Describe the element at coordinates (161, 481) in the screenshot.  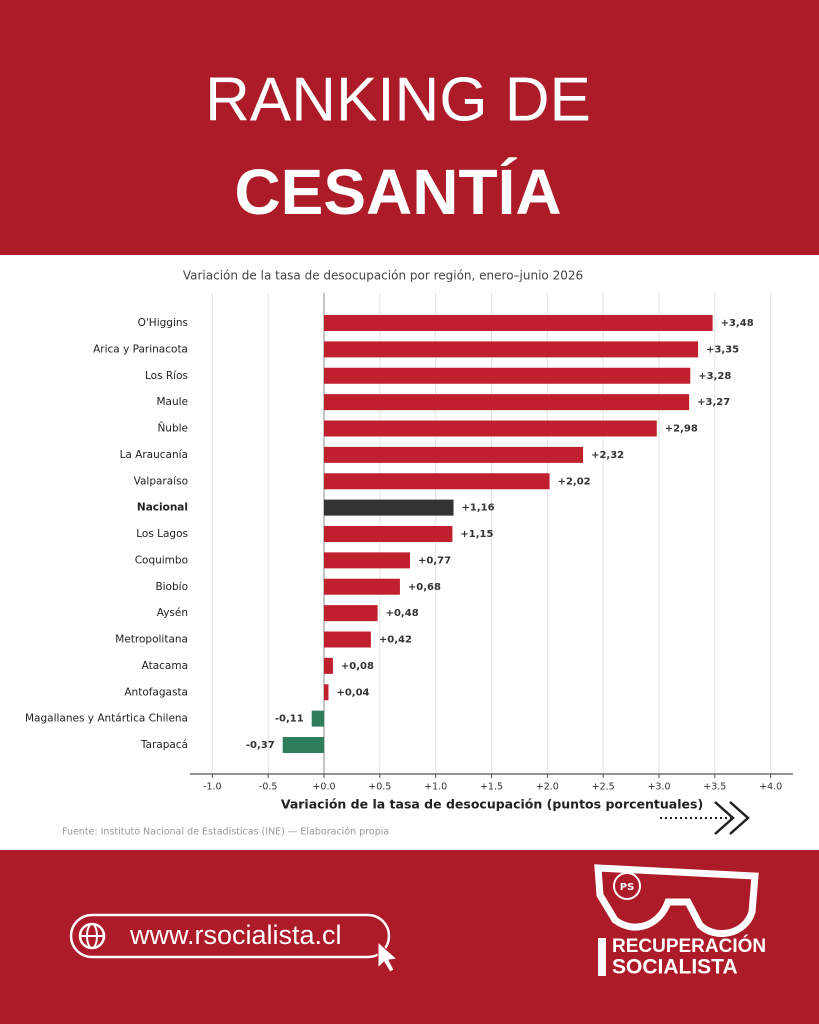
I see `y-tick-label: Valparaíso` at that location.